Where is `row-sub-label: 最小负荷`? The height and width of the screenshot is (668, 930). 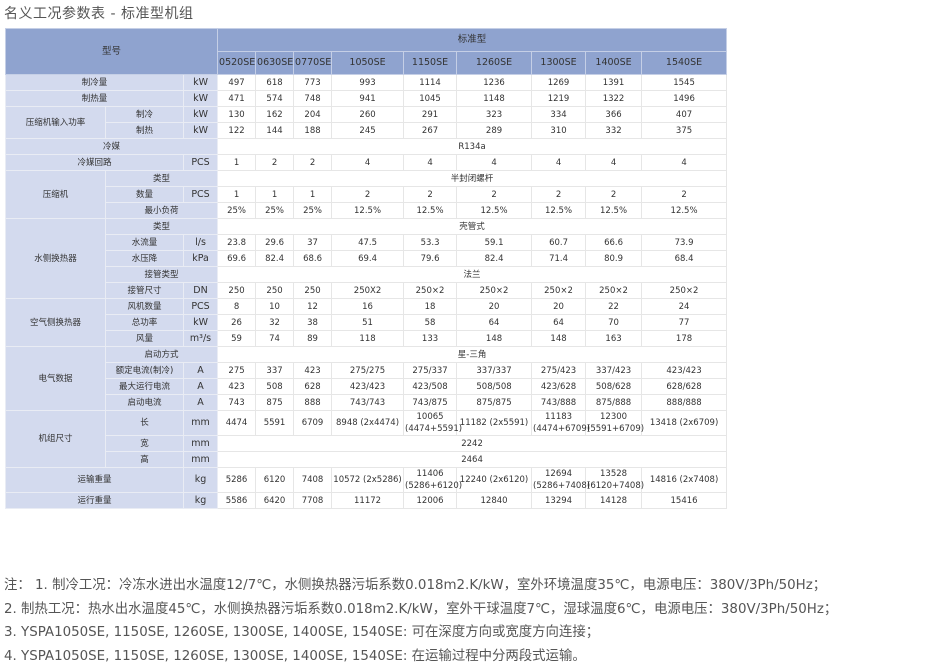
row-sub-label: 最小负荷 is located at coordinates (162, 211).